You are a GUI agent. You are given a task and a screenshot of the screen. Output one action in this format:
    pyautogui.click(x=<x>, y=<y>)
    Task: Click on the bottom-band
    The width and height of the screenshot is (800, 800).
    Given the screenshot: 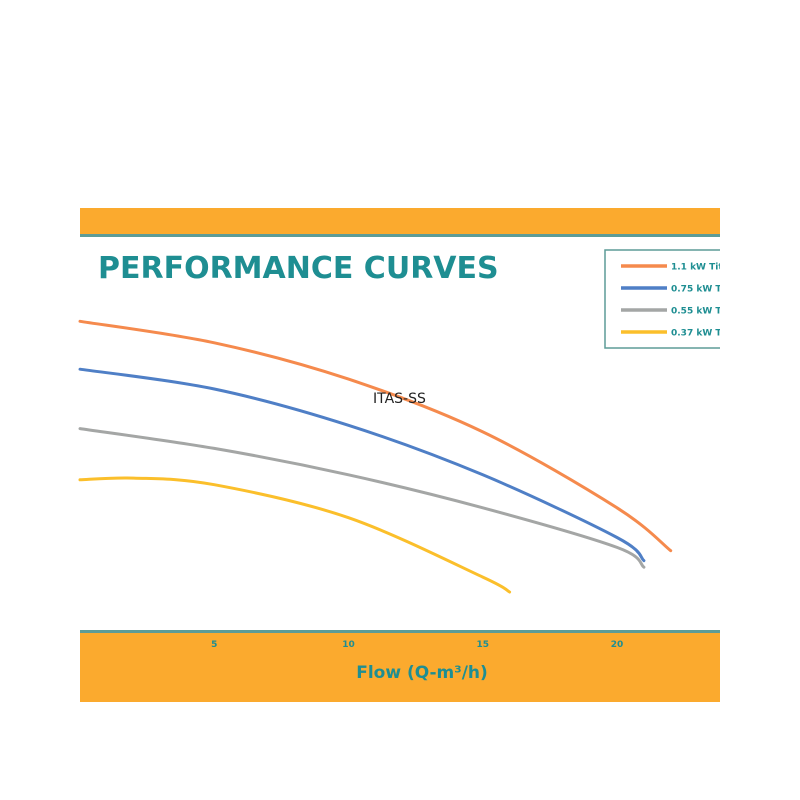 What is the action you would take?
    pyautogui.click(x=400, y=667)
    